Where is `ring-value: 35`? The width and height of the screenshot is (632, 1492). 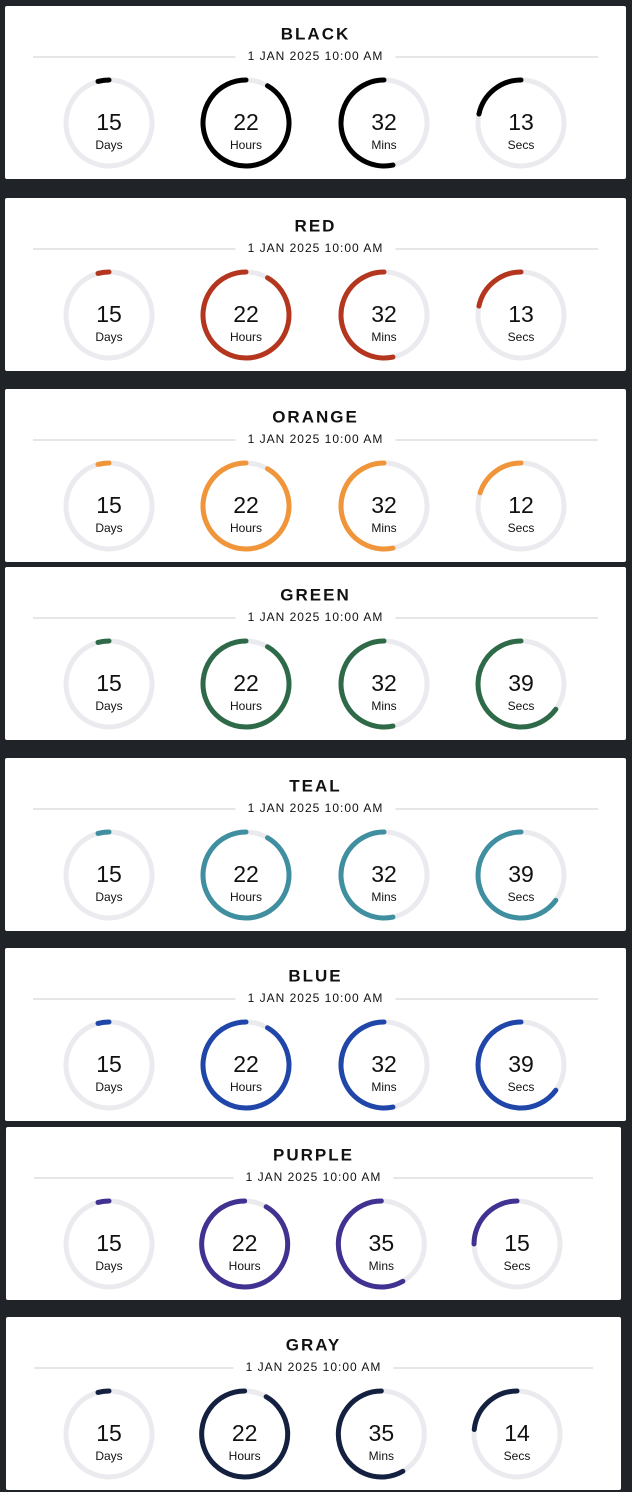
ring-value: 35 is located at coordinates (382, 1433).